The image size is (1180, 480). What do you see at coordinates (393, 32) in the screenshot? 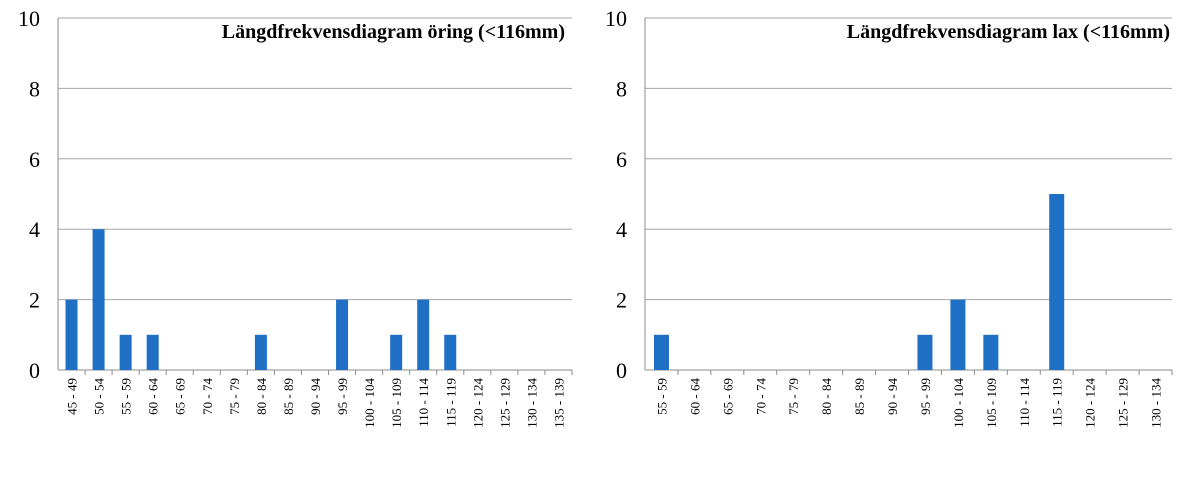
I see `chart-title: Längdfrekvensdiagram öring (<116mm)` at bounding box center [393, 32].